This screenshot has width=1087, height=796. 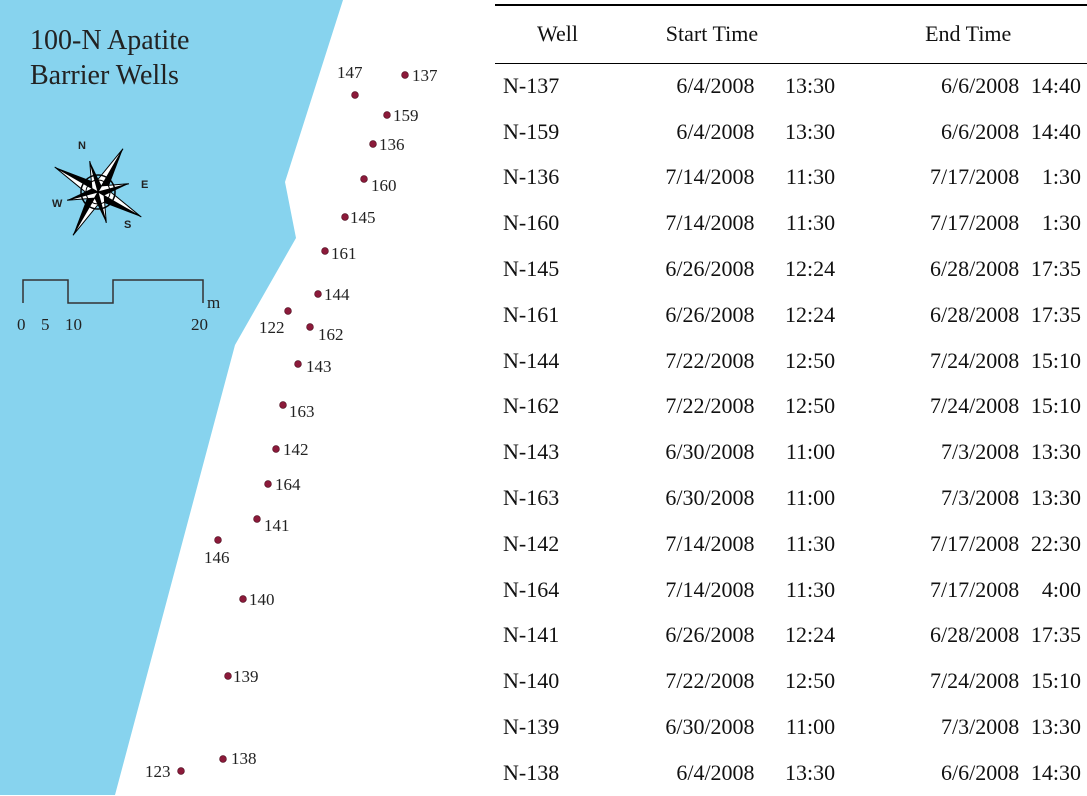 I want to click on well-cell: N-137, so click(x=531, y=86).